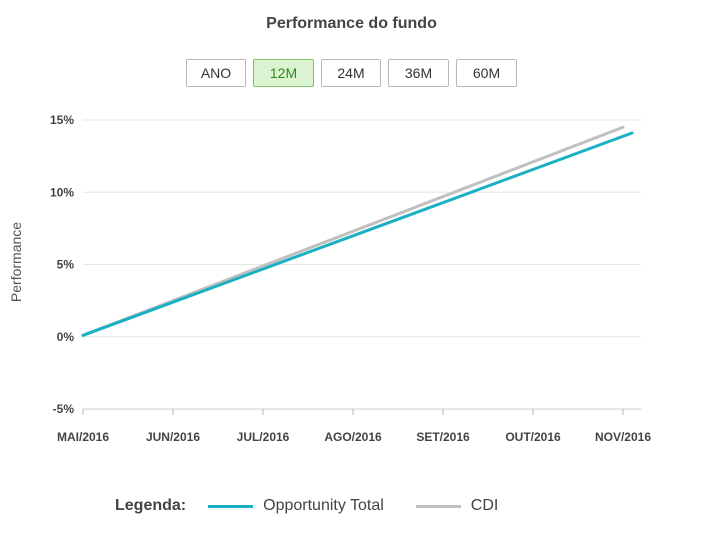  What do you see at coordinates (66, 265) in the screenshot?
I see `y-tick-label: 5%` at bounding box center [66, 265].